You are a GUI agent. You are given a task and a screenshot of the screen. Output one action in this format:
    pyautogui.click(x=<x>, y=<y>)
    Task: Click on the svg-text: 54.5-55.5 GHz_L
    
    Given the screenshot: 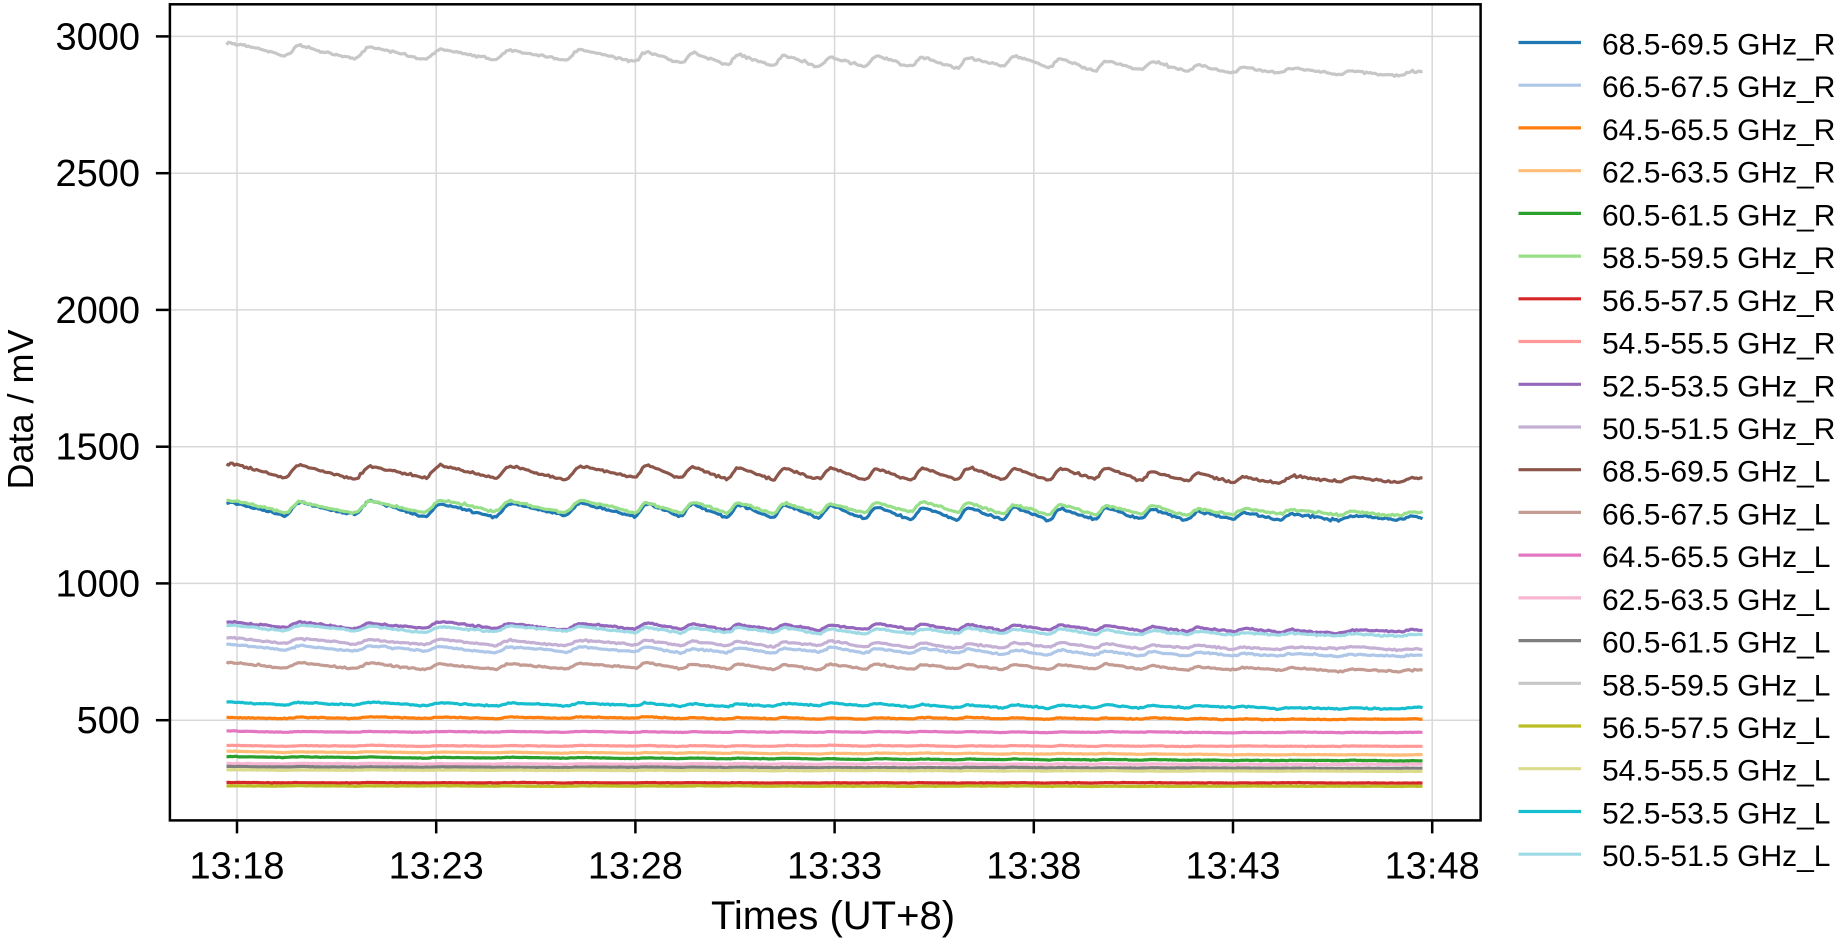 What is the action you would take?
    pyautogui.click(x=1716, y=771)
    